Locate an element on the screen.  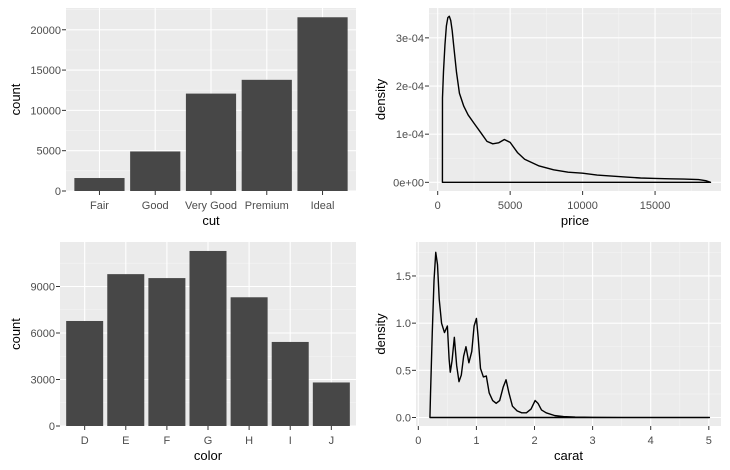
x-tick-label: 5 is located at coordinates (709, 441).